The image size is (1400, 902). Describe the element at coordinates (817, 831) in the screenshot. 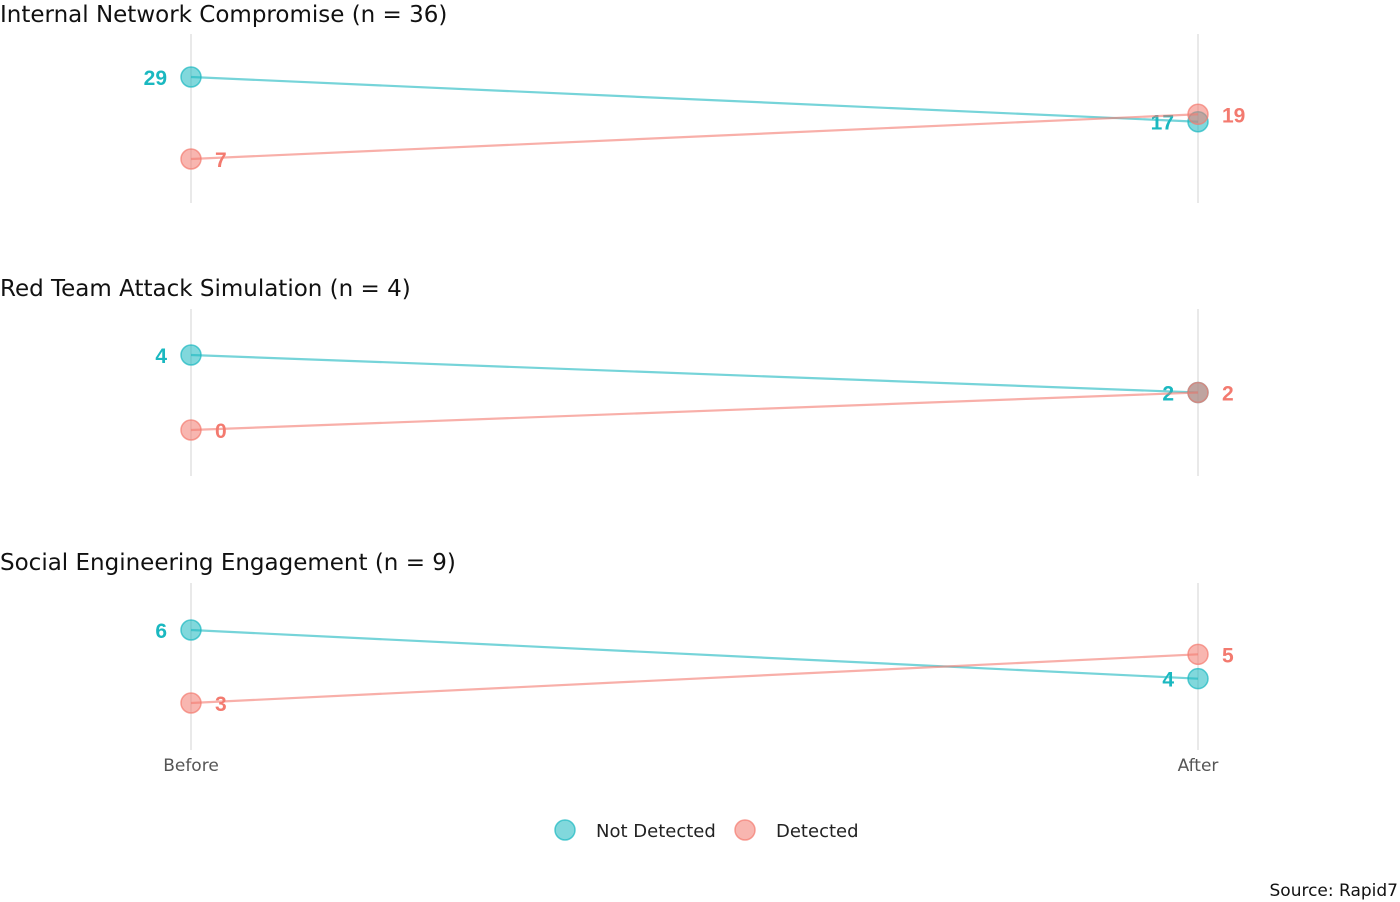

I see `legend-label-detected: Detected` at that location.